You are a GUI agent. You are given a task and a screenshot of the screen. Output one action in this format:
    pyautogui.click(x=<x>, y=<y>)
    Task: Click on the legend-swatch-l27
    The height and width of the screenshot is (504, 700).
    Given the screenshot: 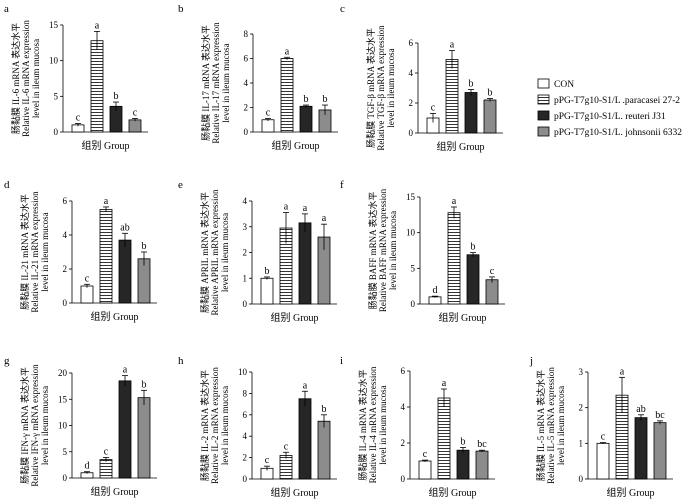 What is the action you would take?
    pyautogui.click(x=543, y=99)
    